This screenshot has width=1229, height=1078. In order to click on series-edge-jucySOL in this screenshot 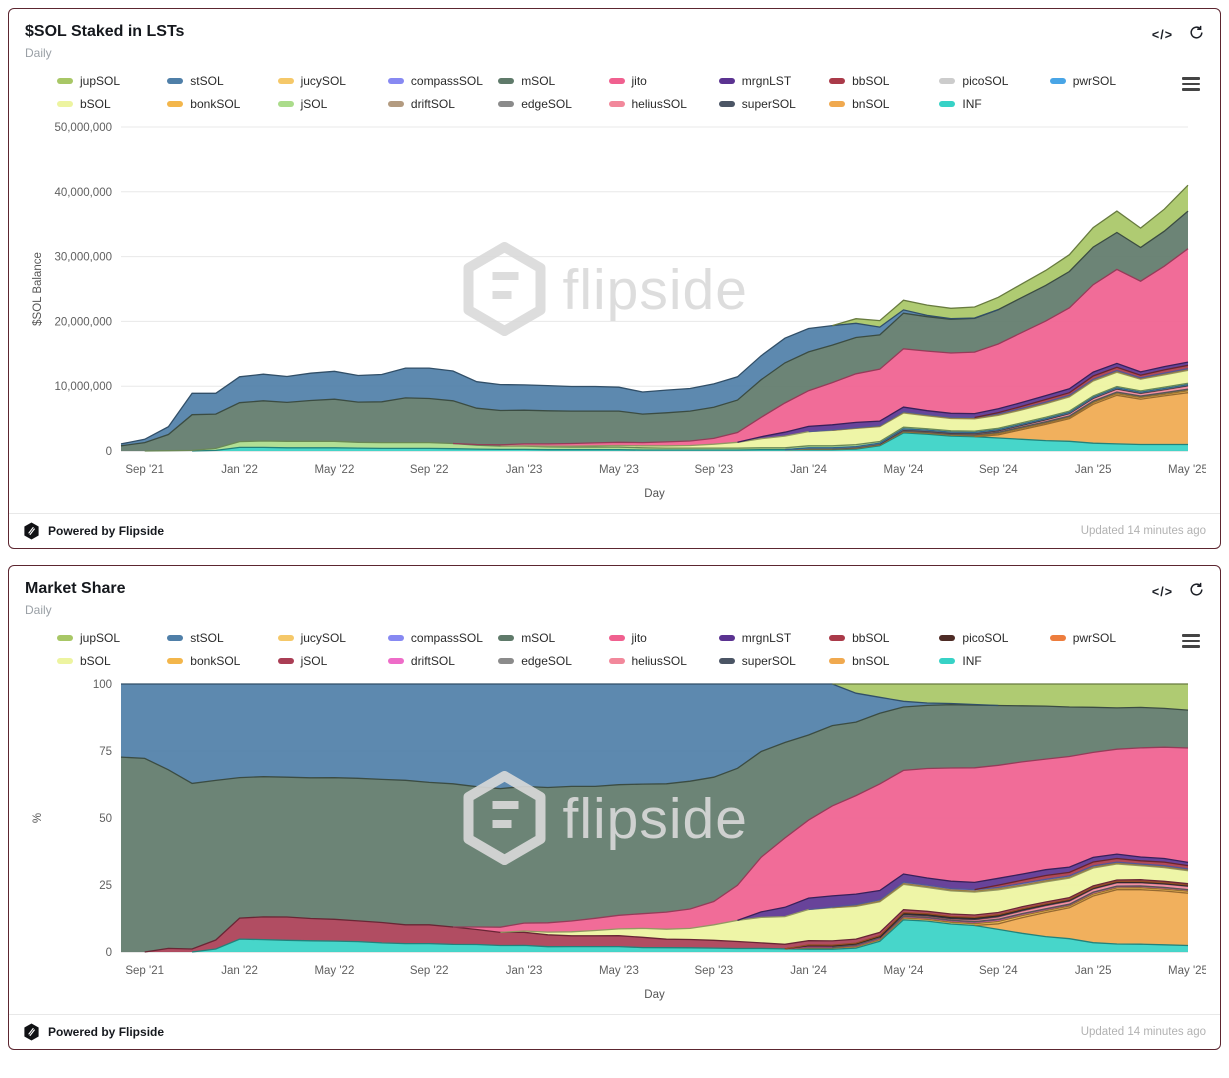, I will do `click(1010, 885)`.